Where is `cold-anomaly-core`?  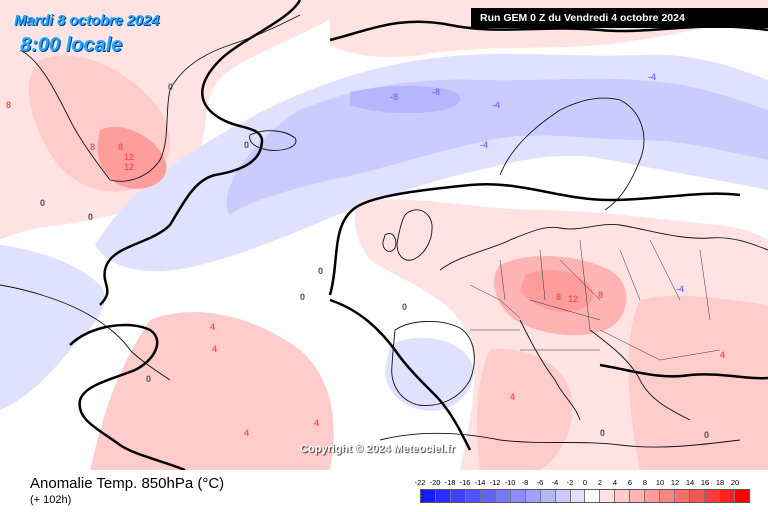
cold-anomaly-core is located at coordinates (405, 100).